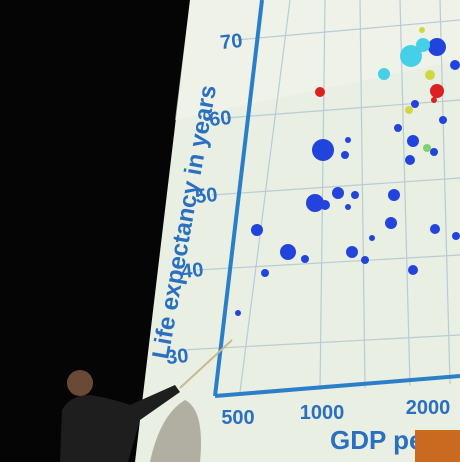  Describe the element at coordinates (428, 408) in the screenshot. I see `x-tick-label: 2000` at that location.